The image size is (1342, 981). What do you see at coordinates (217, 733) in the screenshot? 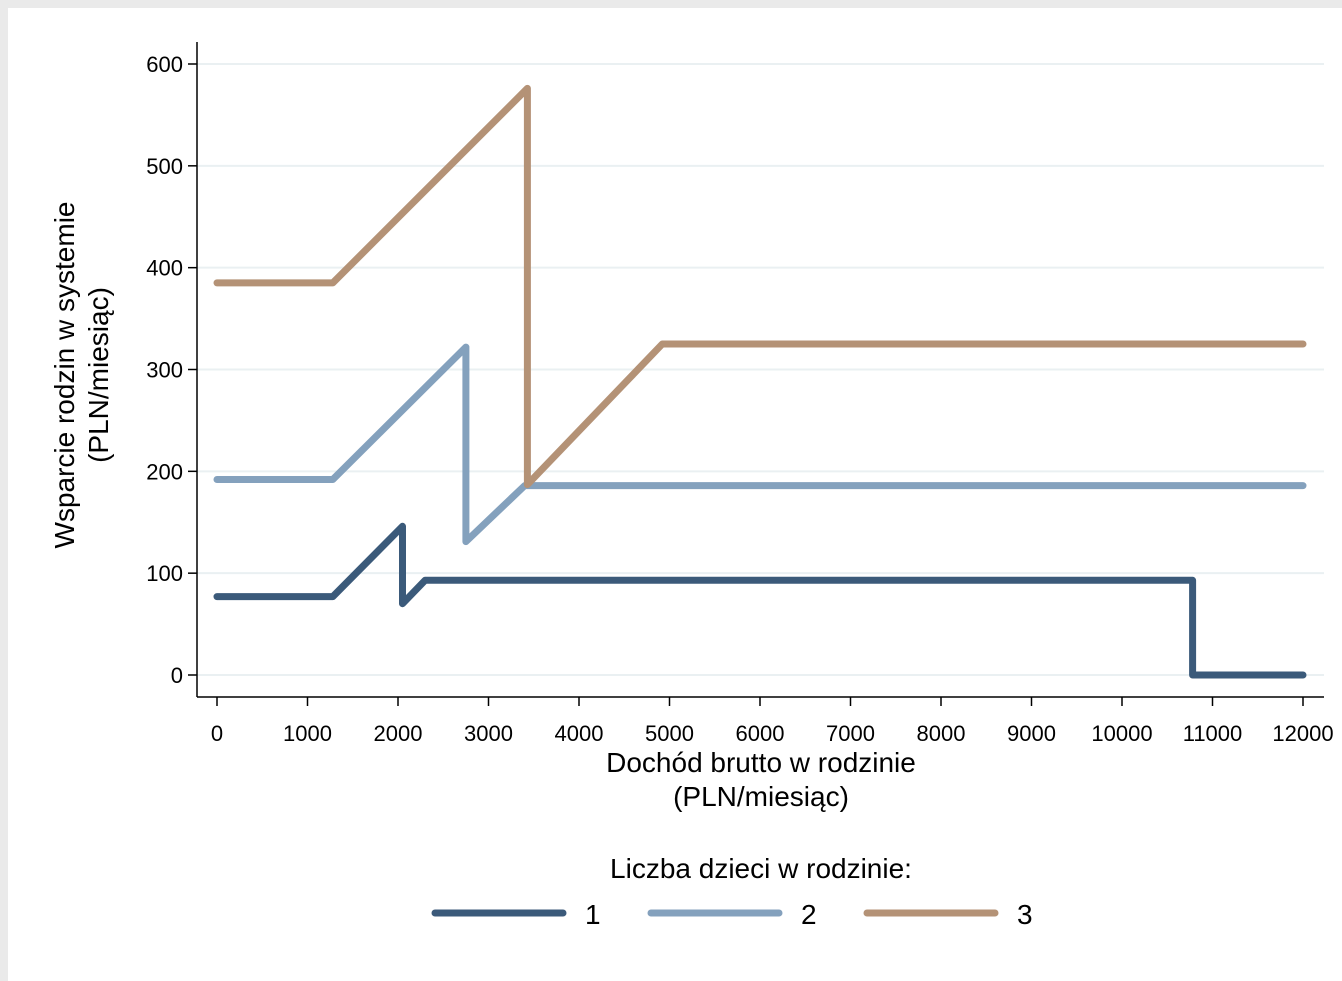
I see `x-tick-label-0: 0` at bounding box center [217, 733].